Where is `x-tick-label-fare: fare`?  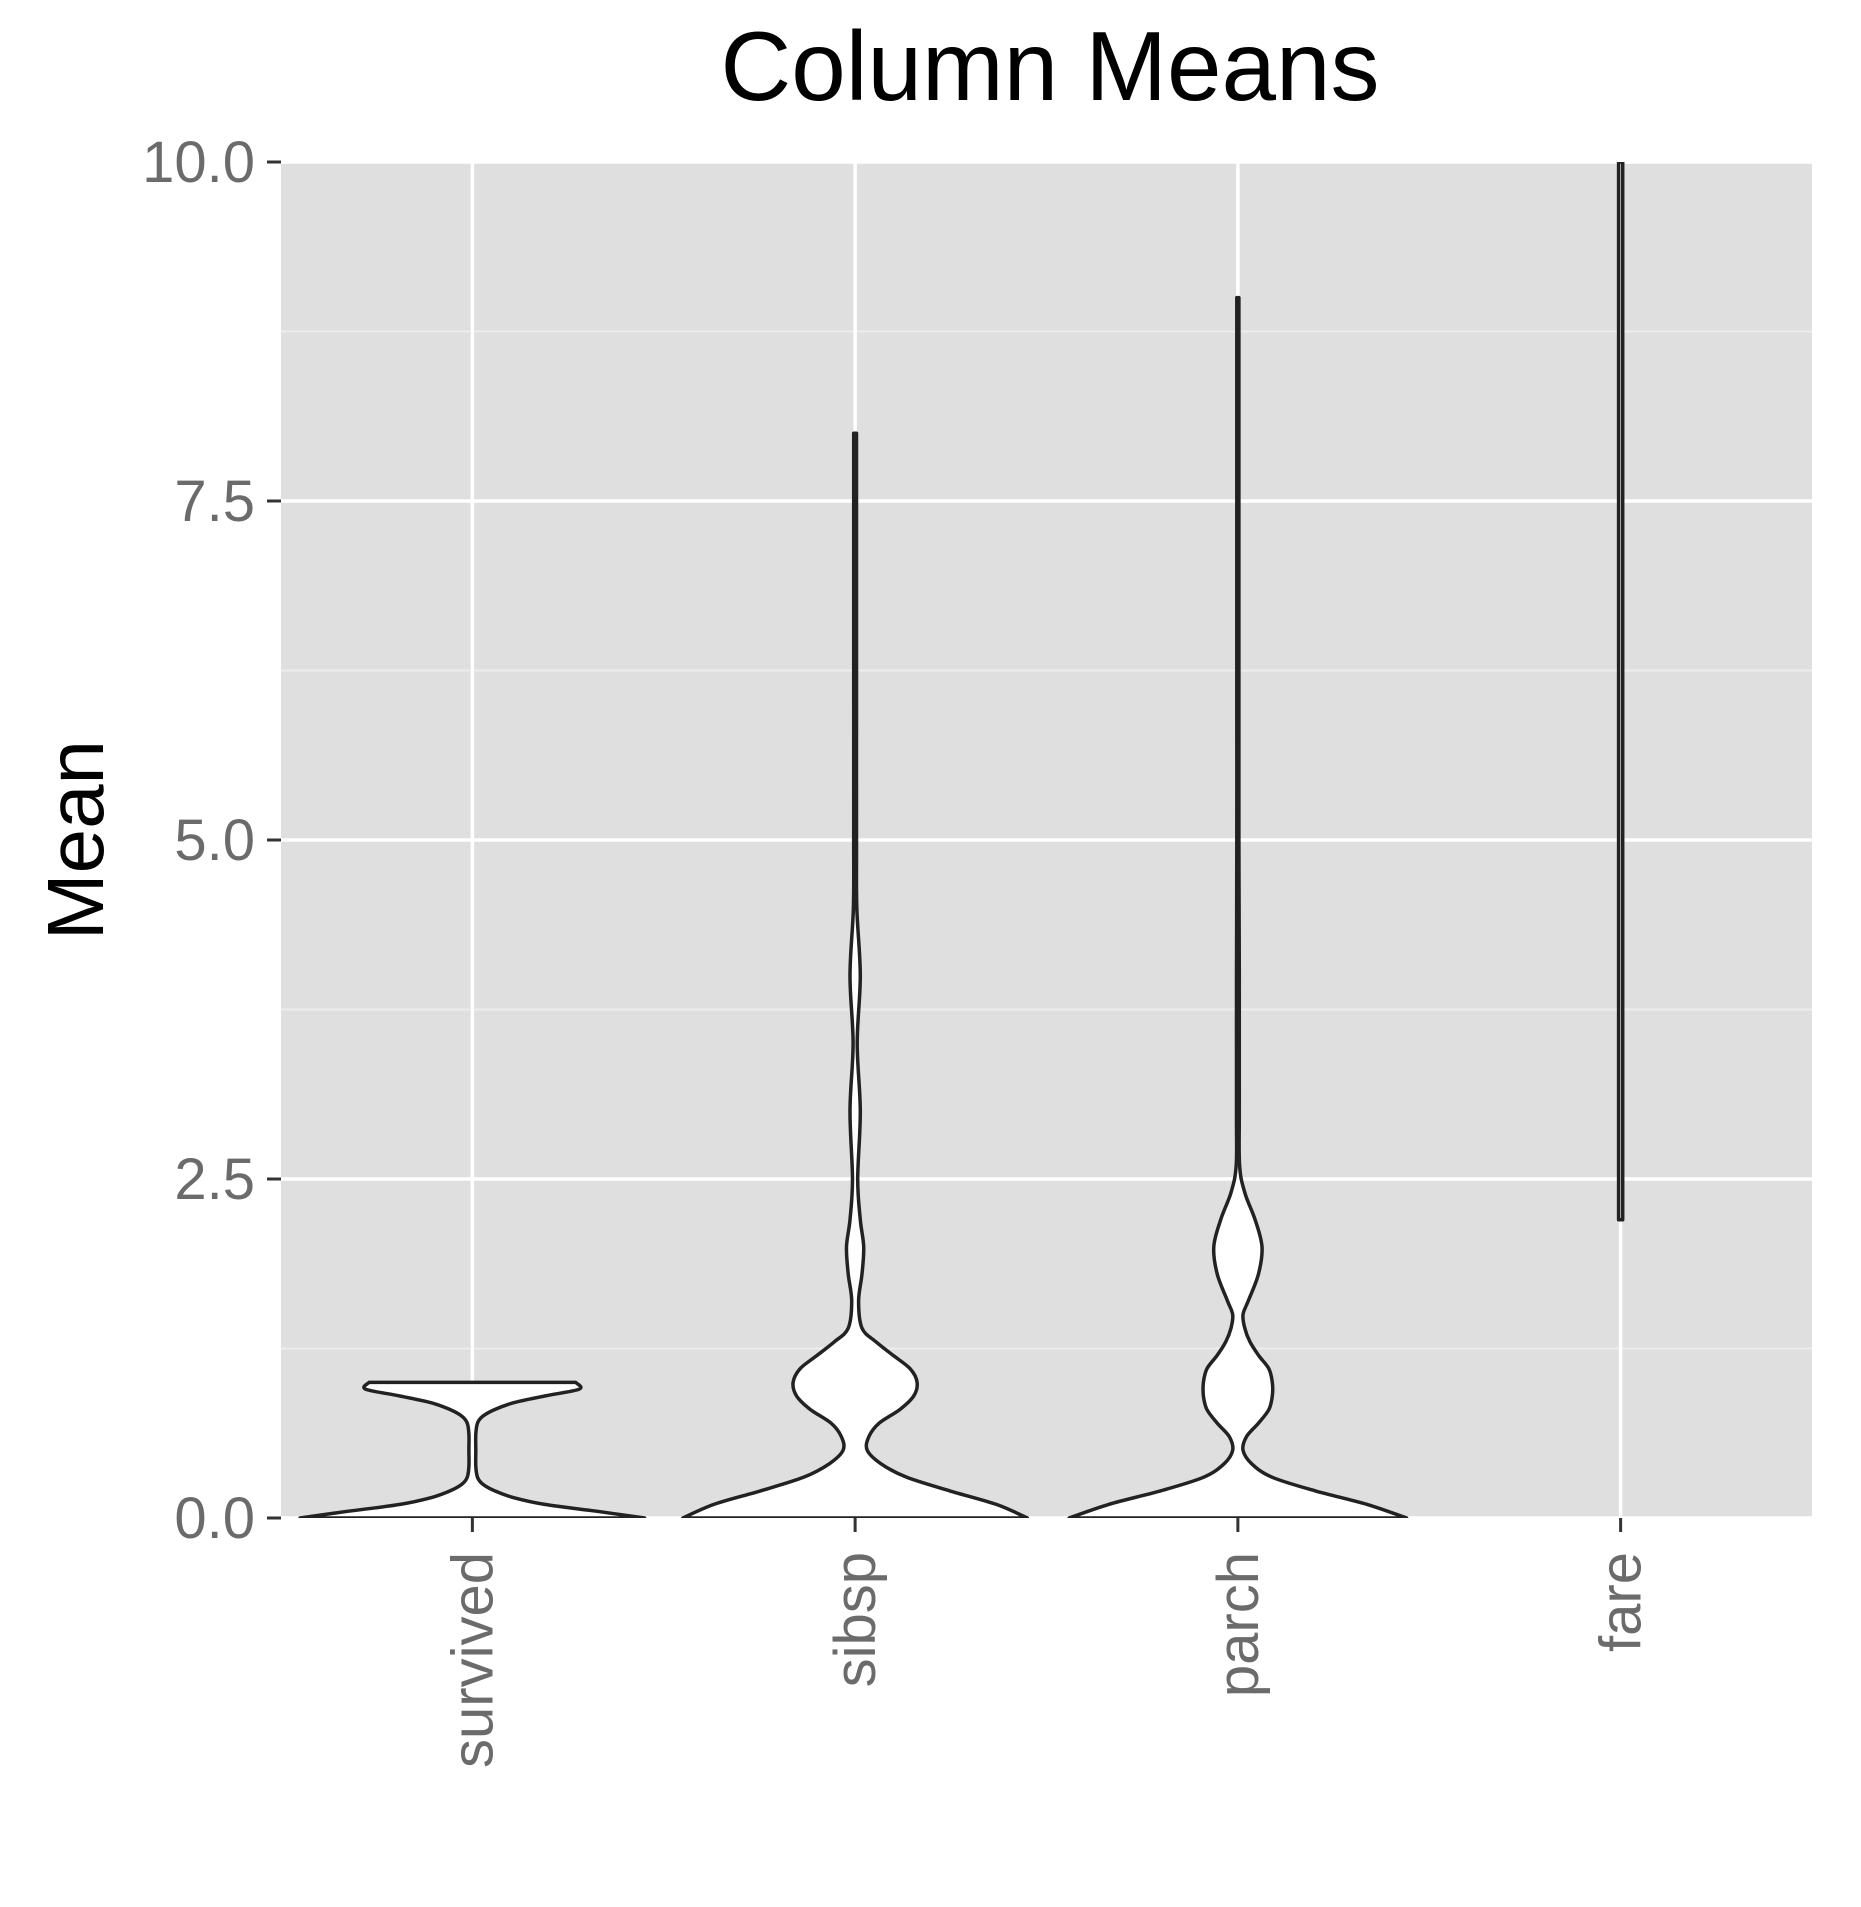
x-tick-label-fare: fare is located at coordinates (1621, 1602).